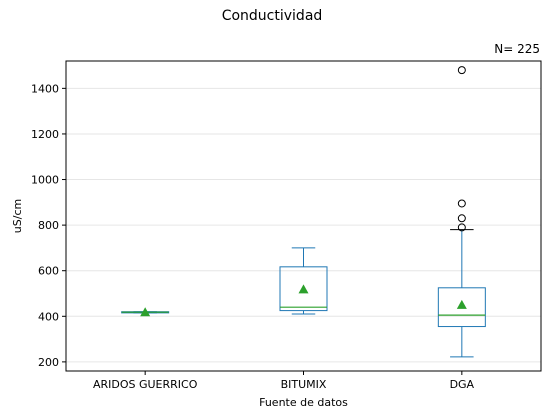 The height and width of the screenshot is (411, 544). I want to click on y-tick-label: 600, so click(48, 271).